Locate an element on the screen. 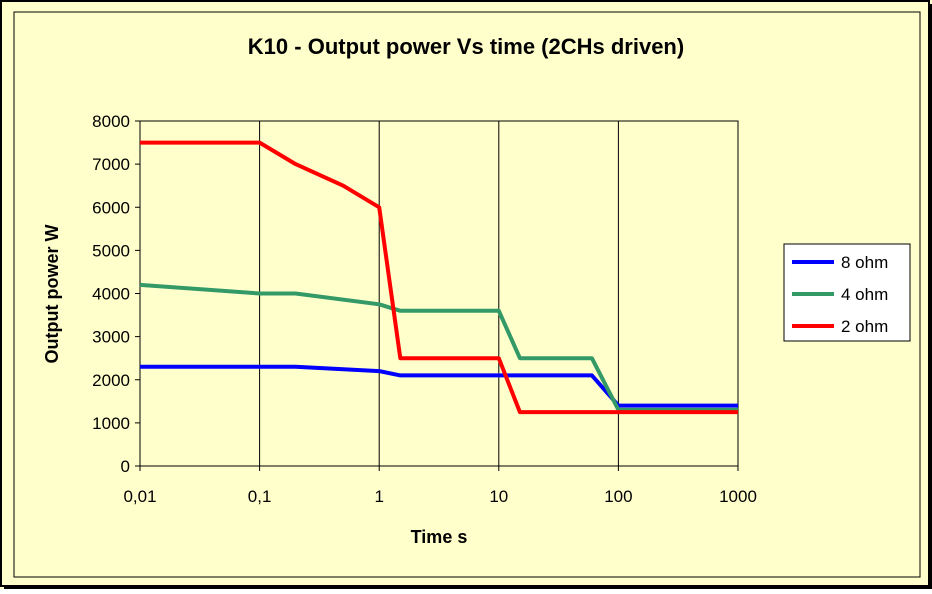  legend-label: 2 ohm is located at coordinates (864, 326).